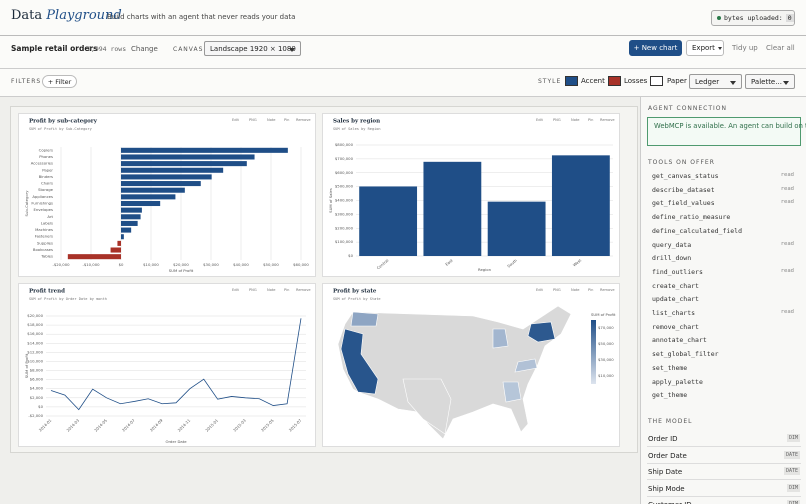 The height and width of the screenshot is (504, 806). I want to click on chart-title: Profit by state, so click(355, 292).